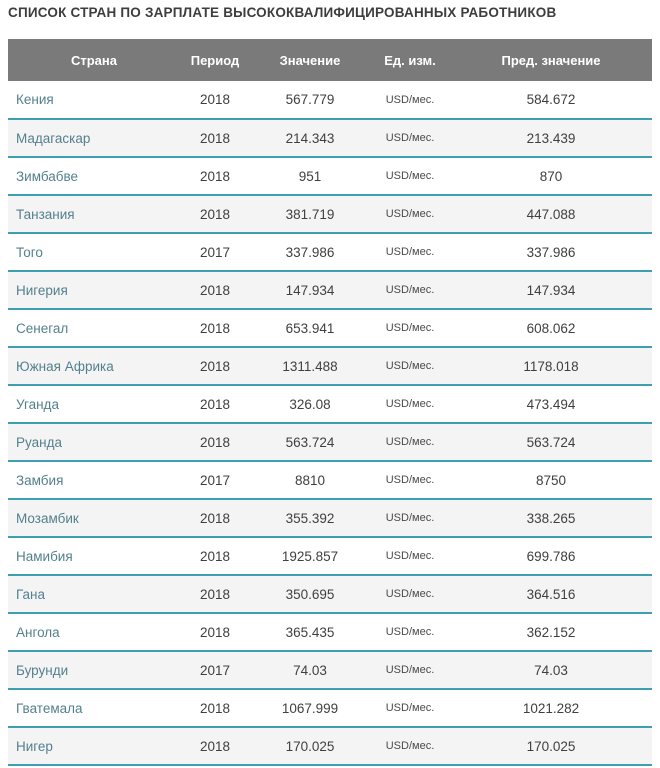  What do you see at coordinates (42, 290) in the screenshot?
I see `country-link: Нигерия` at bounding box center [42, 290].